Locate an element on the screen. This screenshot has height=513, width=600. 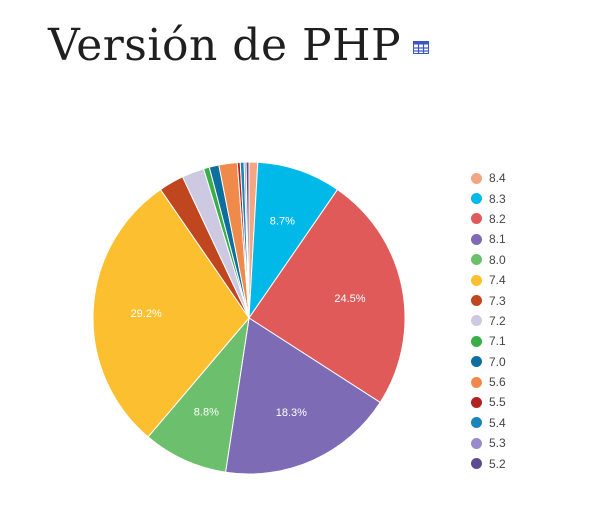
legend-label: 5.6 is located at coordinates (497, 382).